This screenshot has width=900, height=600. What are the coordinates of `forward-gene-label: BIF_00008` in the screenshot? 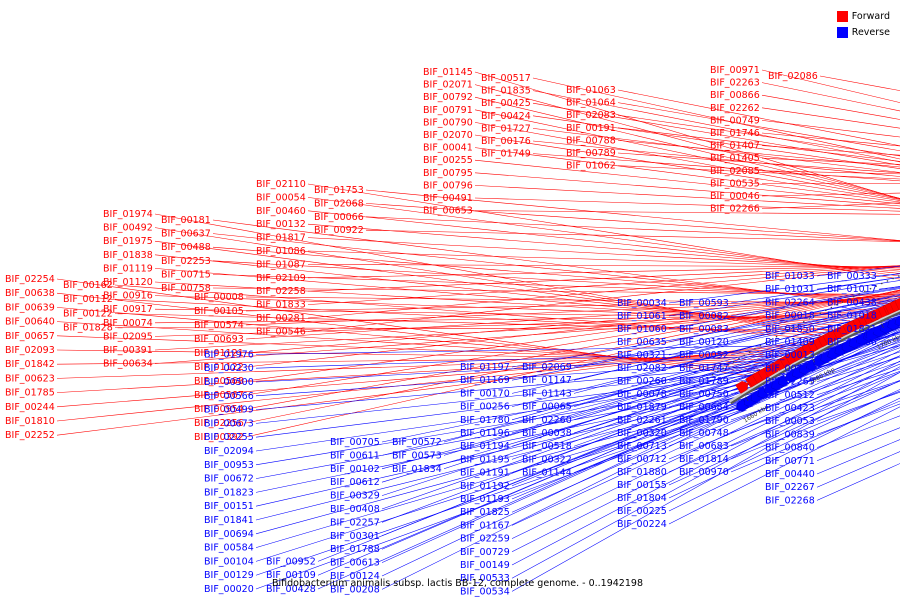 It's located at (219, 297).